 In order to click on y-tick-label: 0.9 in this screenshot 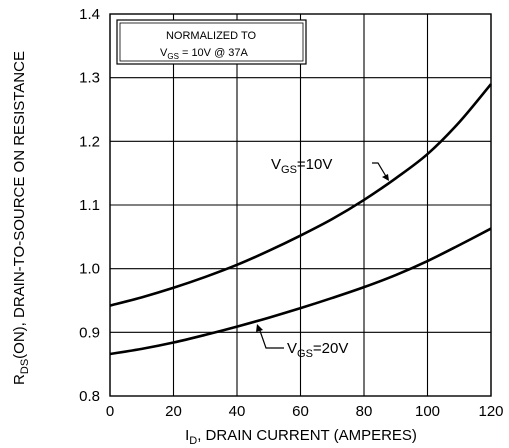, I will do `click(89, 332)`.